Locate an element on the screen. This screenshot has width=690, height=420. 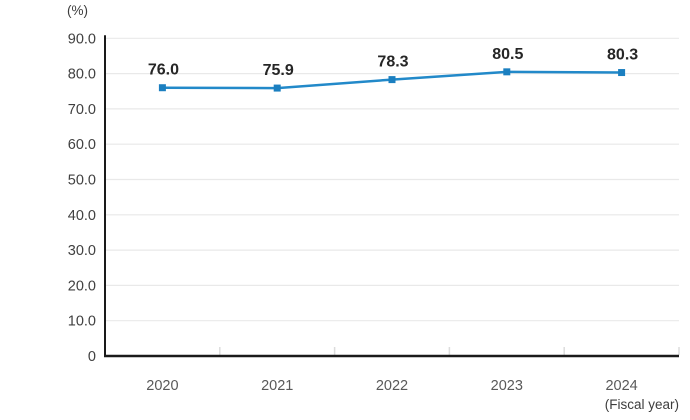
x-axis-tick-label: 2021 is located at coordinates (277, 386).